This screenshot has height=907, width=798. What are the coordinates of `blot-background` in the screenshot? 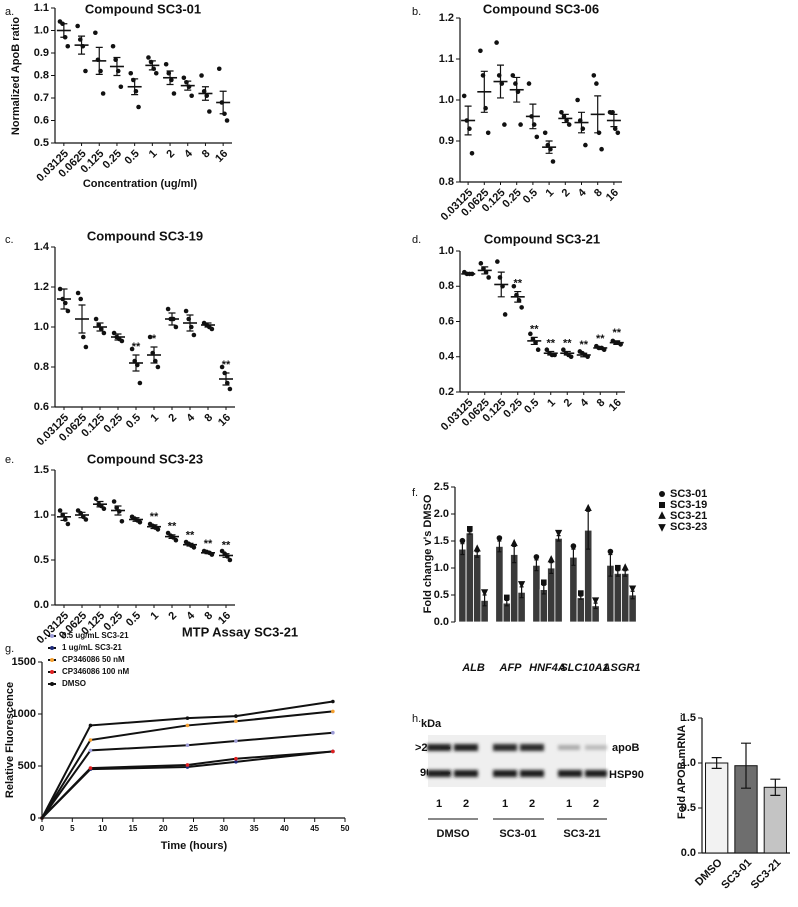 It's located at (517, 761).